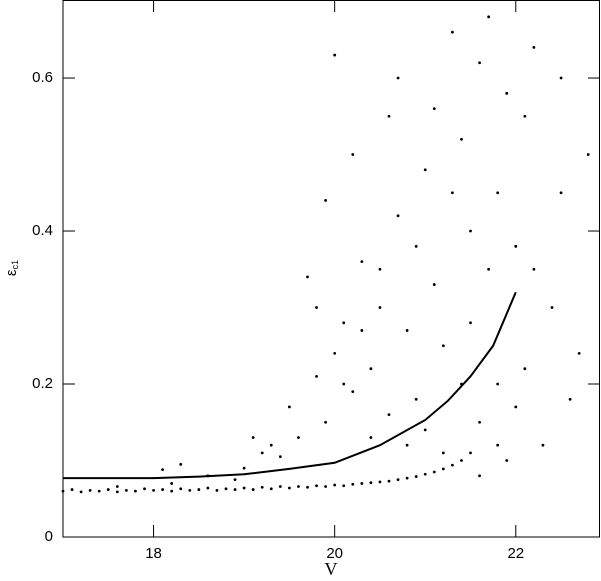  I want to click on x-tick-label: 18, so click(153, 553).